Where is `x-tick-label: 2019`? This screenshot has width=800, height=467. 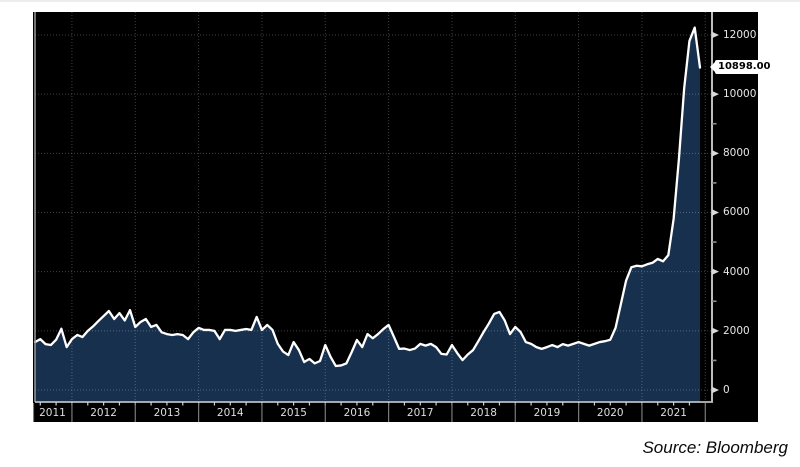 x-tick-label: 2019 is located at coordinates (547, 413).